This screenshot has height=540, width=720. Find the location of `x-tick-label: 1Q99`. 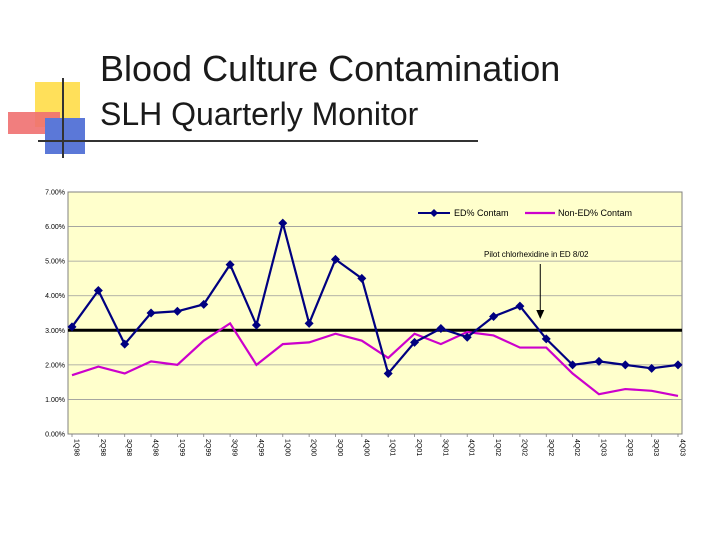

x-tick-label: 1Q99 is located at coordinates (181, 447).